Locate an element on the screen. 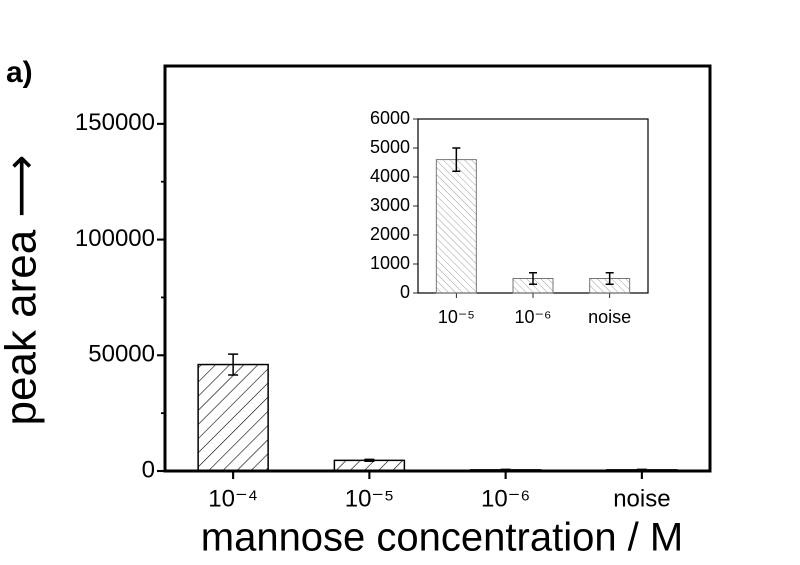  y-tick-label: 50000 is located at coordinates (121, 354).